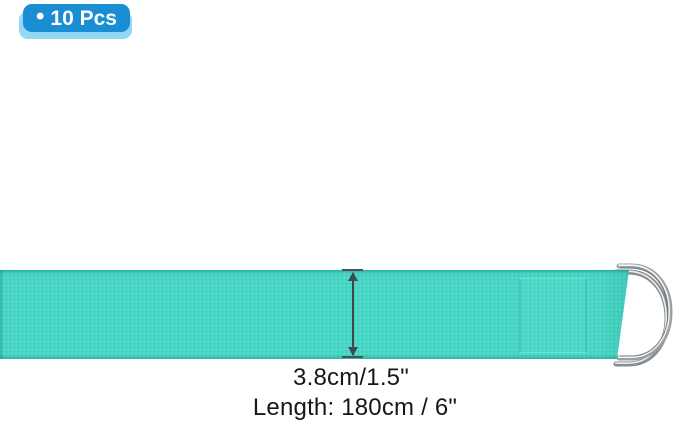 The image size is (679, 425). I want to click on quantity-badge: • 10 Pcs, so click(76, 18).